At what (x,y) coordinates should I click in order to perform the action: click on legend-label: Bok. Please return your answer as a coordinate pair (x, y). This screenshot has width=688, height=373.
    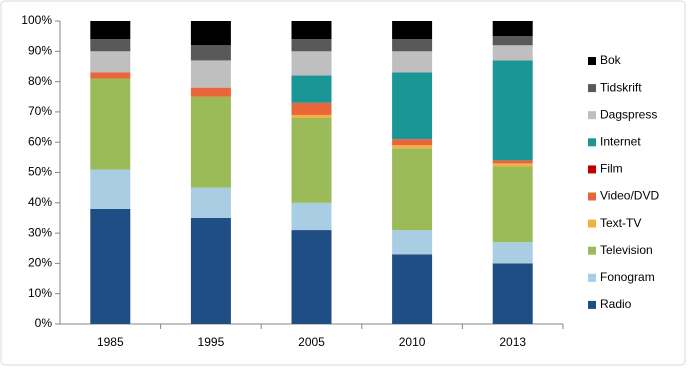
    Looking at the image, I should click on (611, 60).